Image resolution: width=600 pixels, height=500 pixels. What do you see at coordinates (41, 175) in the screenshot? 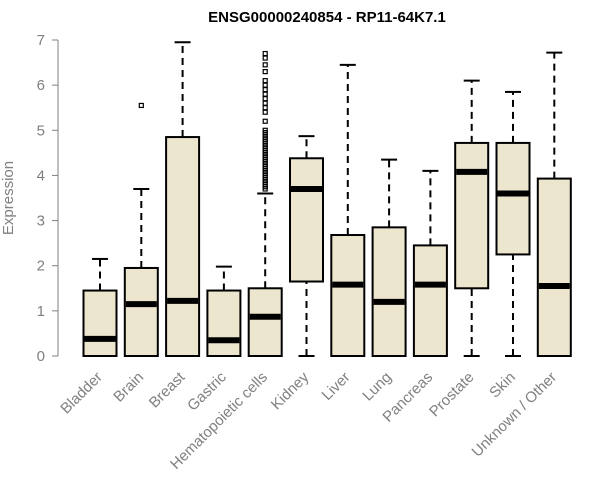
I see `y-tick-label: 4` at bounding box center [41, 175].